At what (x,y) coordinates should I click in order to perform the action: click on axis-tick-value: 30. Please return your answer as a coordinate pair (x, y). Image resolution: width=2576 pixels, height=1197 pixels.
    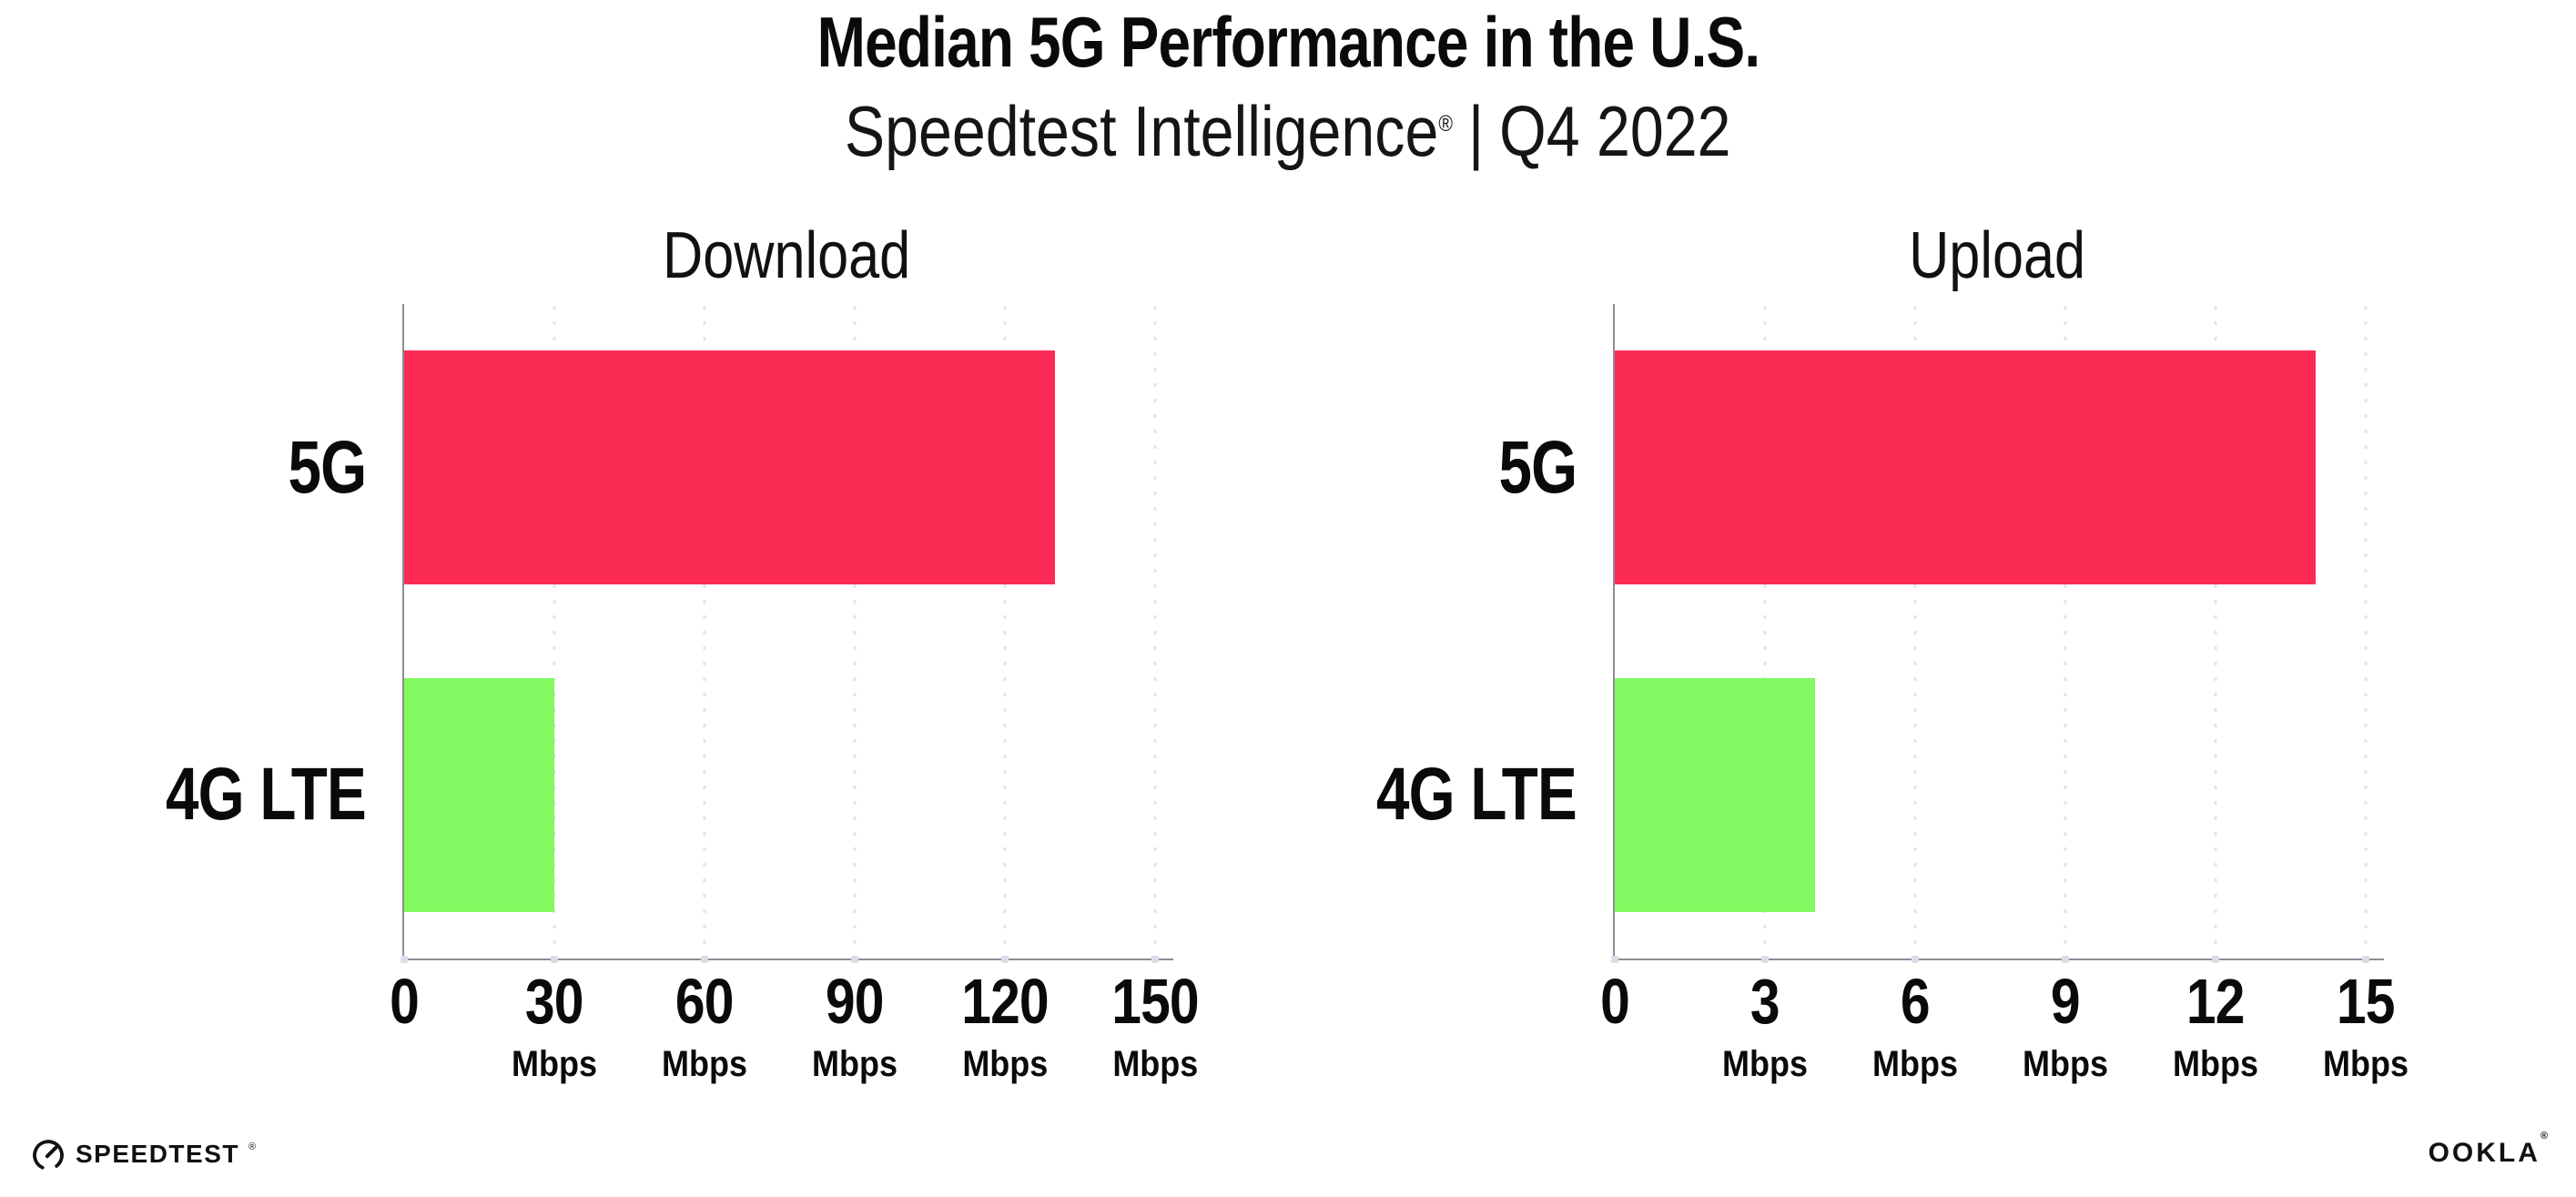
    Looking at the image, I should click on (554, 1002).